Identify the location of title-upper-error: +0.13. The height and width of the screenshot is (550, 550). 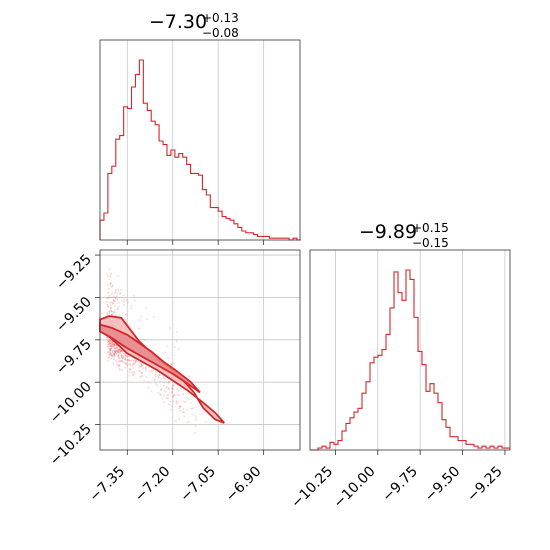
(220, 18).